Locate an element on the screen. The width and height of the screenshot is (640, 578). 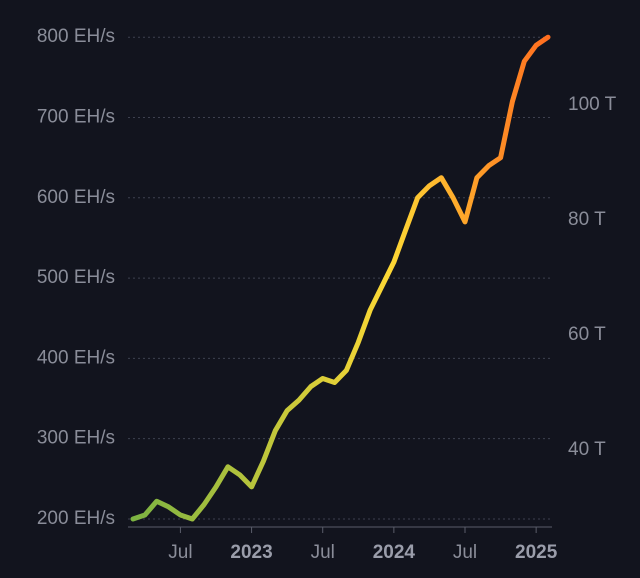
y2-tick-label: 80 T is located at coordinates (587, 219).